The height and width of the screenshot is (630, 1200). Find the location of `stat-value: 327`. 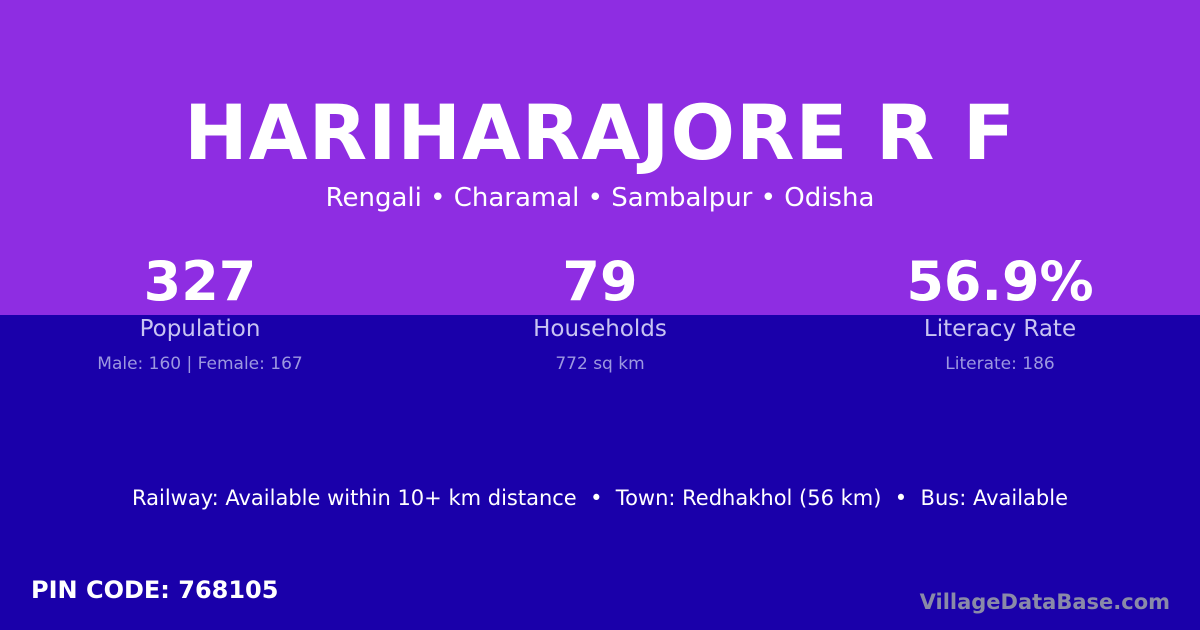

stat-value: 327 is located at coordinates (200, 281).